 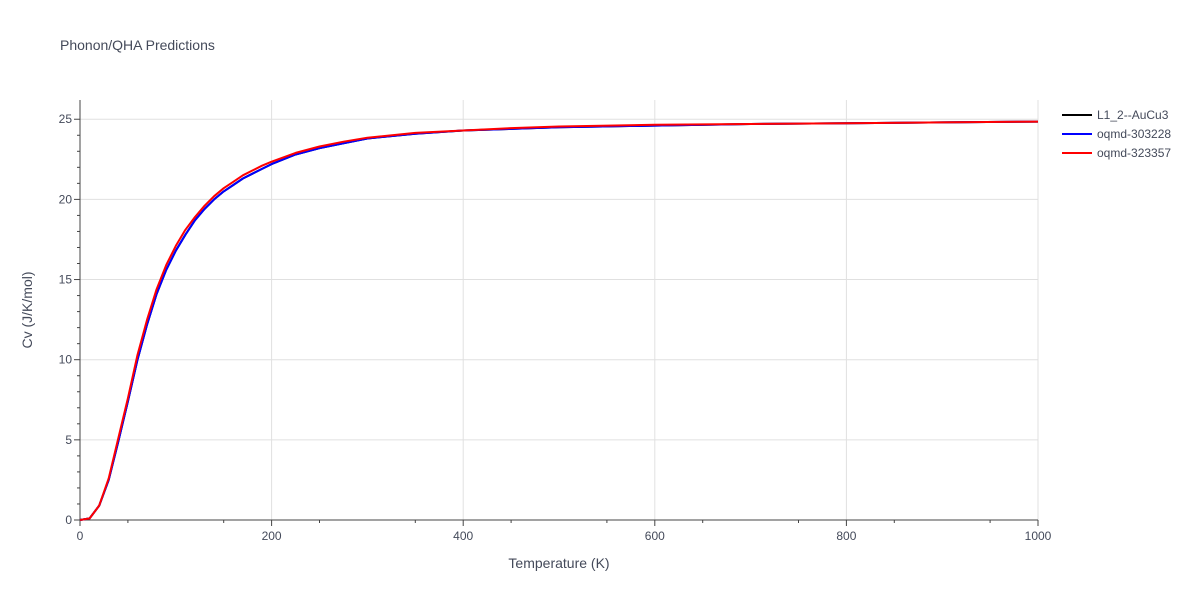 What do you see at coordinates (1133, 115) in the screenshot?
I see `legend-label: L1_2--AuCu3` at bounding box center [1133, 115].